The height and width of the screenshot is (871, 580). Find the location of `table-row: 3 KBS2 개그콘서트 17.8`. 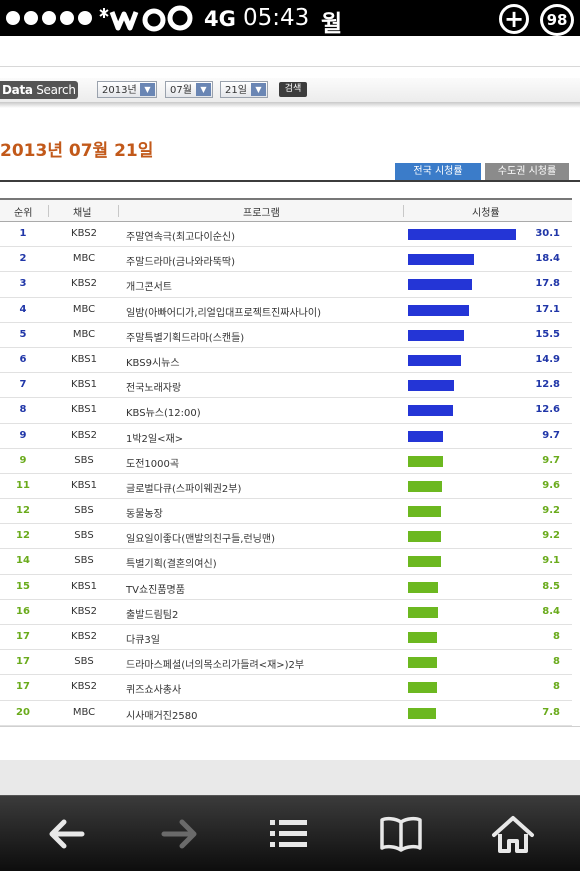

table-row: 3 KBS2 개그콘서트 17.8 is located at coordinates (286, 285).